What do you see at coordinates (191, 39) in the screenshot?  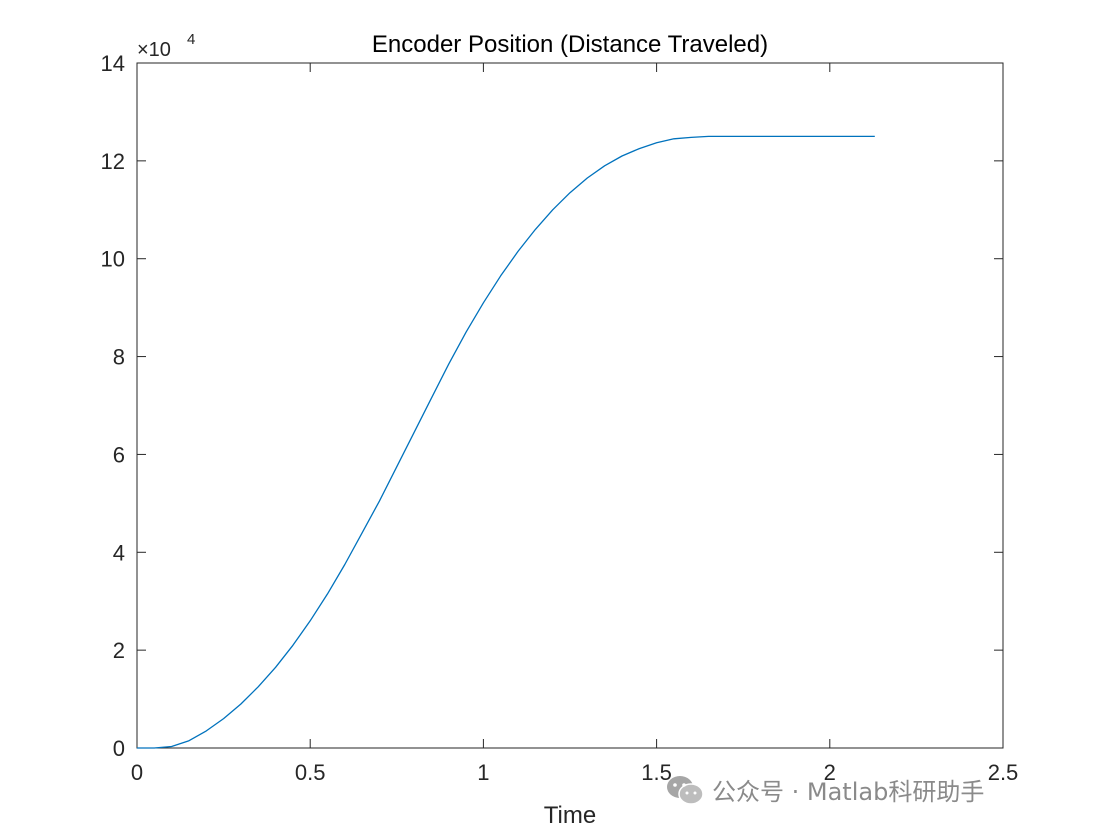 I see `y-multiplier-exponent: 4` at bounding box center [191, 39].